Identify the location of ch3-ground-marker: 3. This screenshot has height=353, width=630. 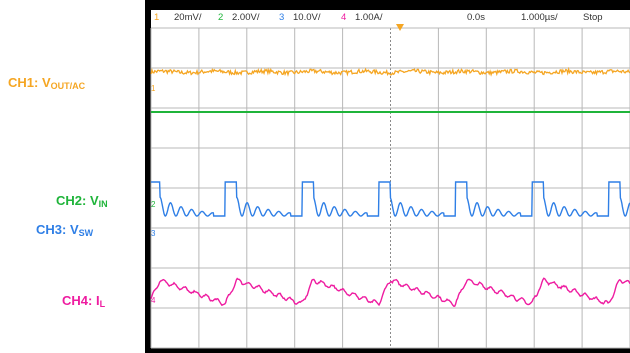
(153, 233).